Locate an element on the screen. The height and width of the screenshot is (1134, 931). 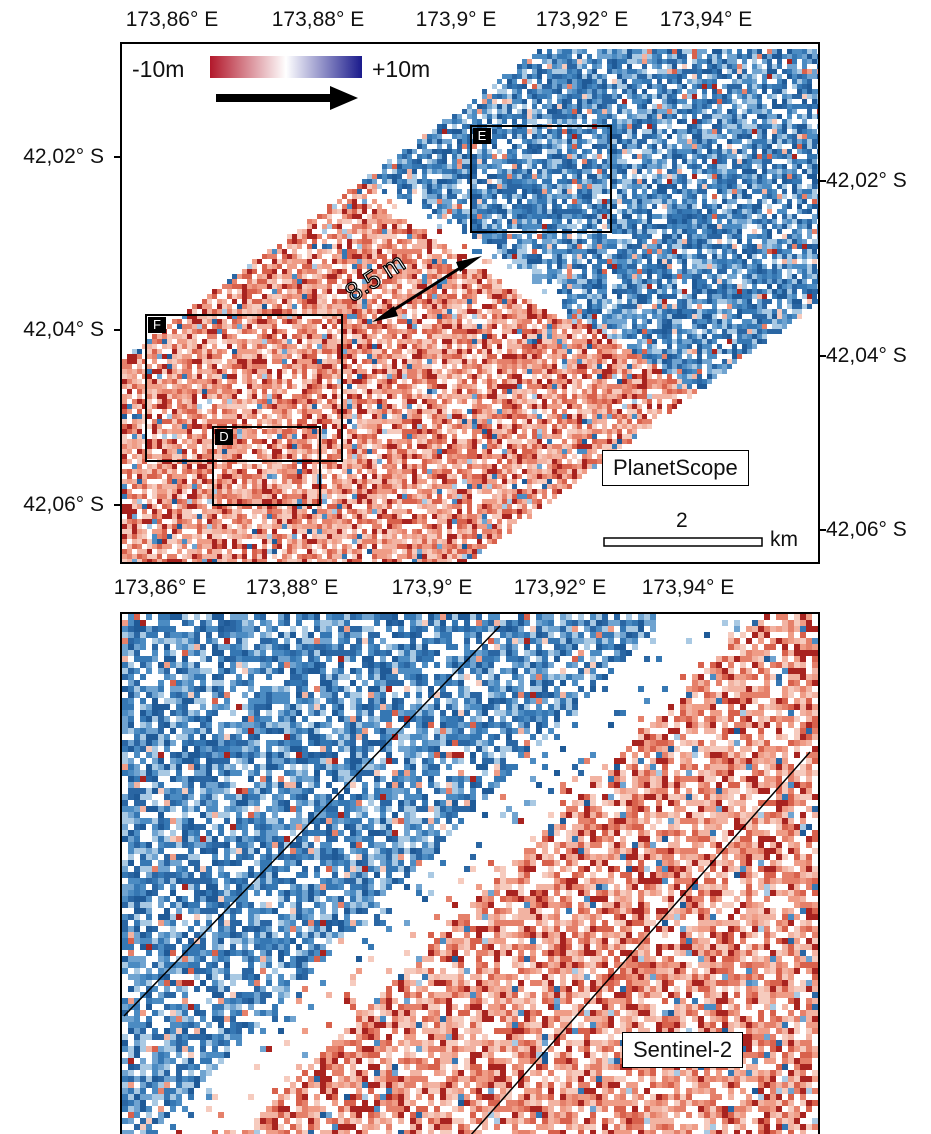
colorbar-min-label: -10m is located at coordinates (158, 69).